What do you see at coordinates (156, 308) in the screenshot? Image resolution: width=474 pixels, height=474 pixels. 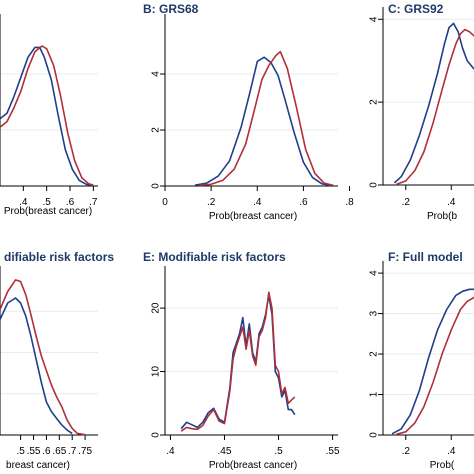 I see `panel-e-y-tick-label-2: 20` at bounding box center [156, 308].